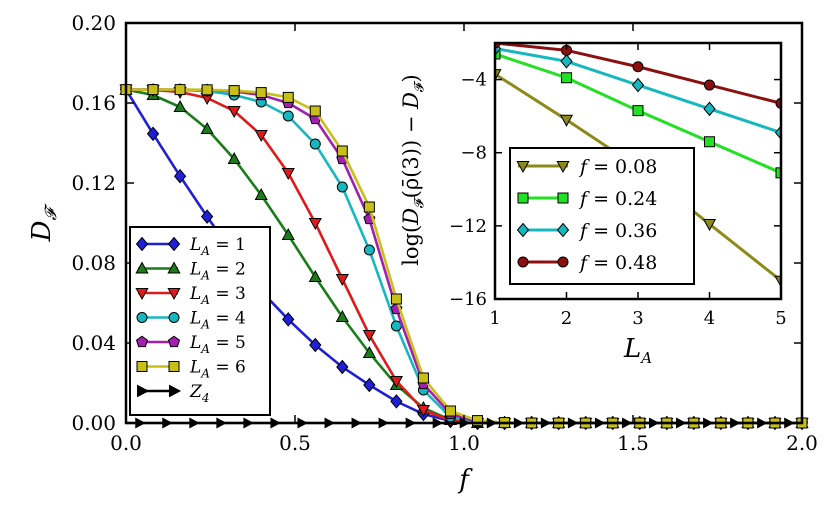 The image size is (831, 514). I want to click on inset-x-tick-label: 3, so click(637, 318).